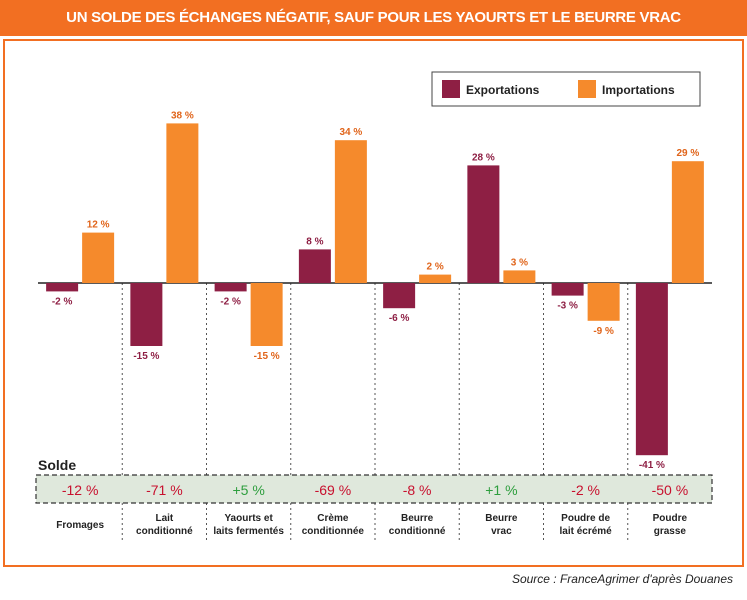  What do you see at coordinates (585, 525) in the screenshot?
I see `category-label: Poudre de lait écrémé` at bounding box center [585, 525].